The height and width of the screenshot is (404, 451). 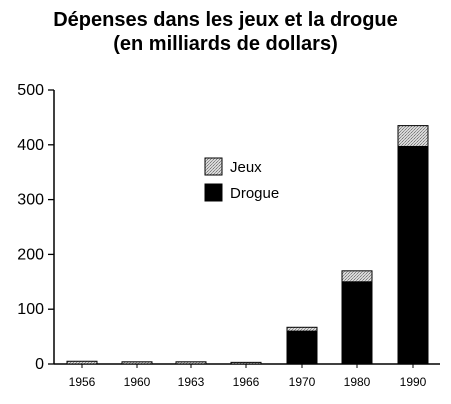 I want to click on y-tick-label: 500, so click(x=30, y=90).